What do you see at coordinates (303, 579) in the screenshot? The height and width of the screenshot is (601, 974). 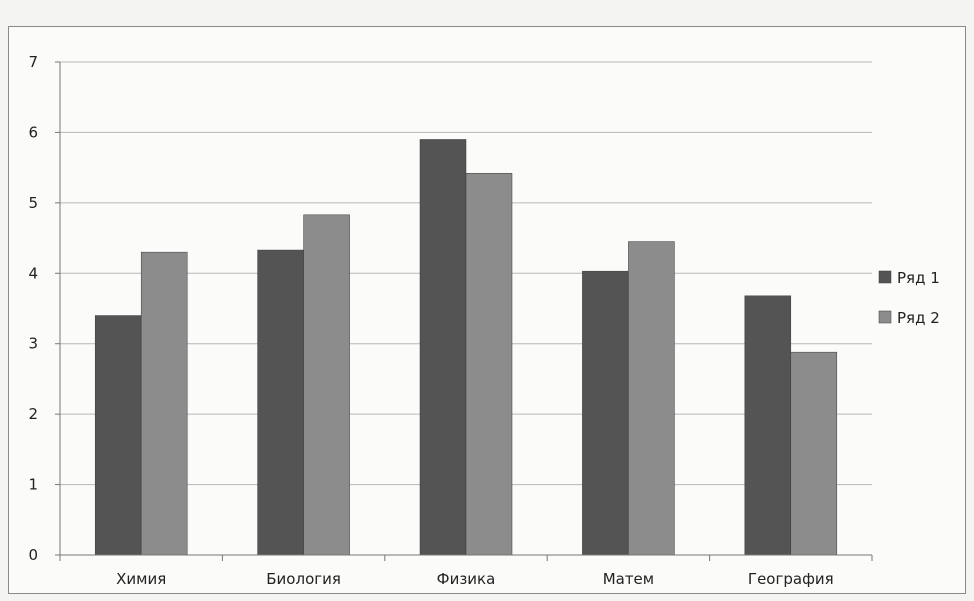 I see `x-tick-label: Биология` at bounding box center [303, 579].